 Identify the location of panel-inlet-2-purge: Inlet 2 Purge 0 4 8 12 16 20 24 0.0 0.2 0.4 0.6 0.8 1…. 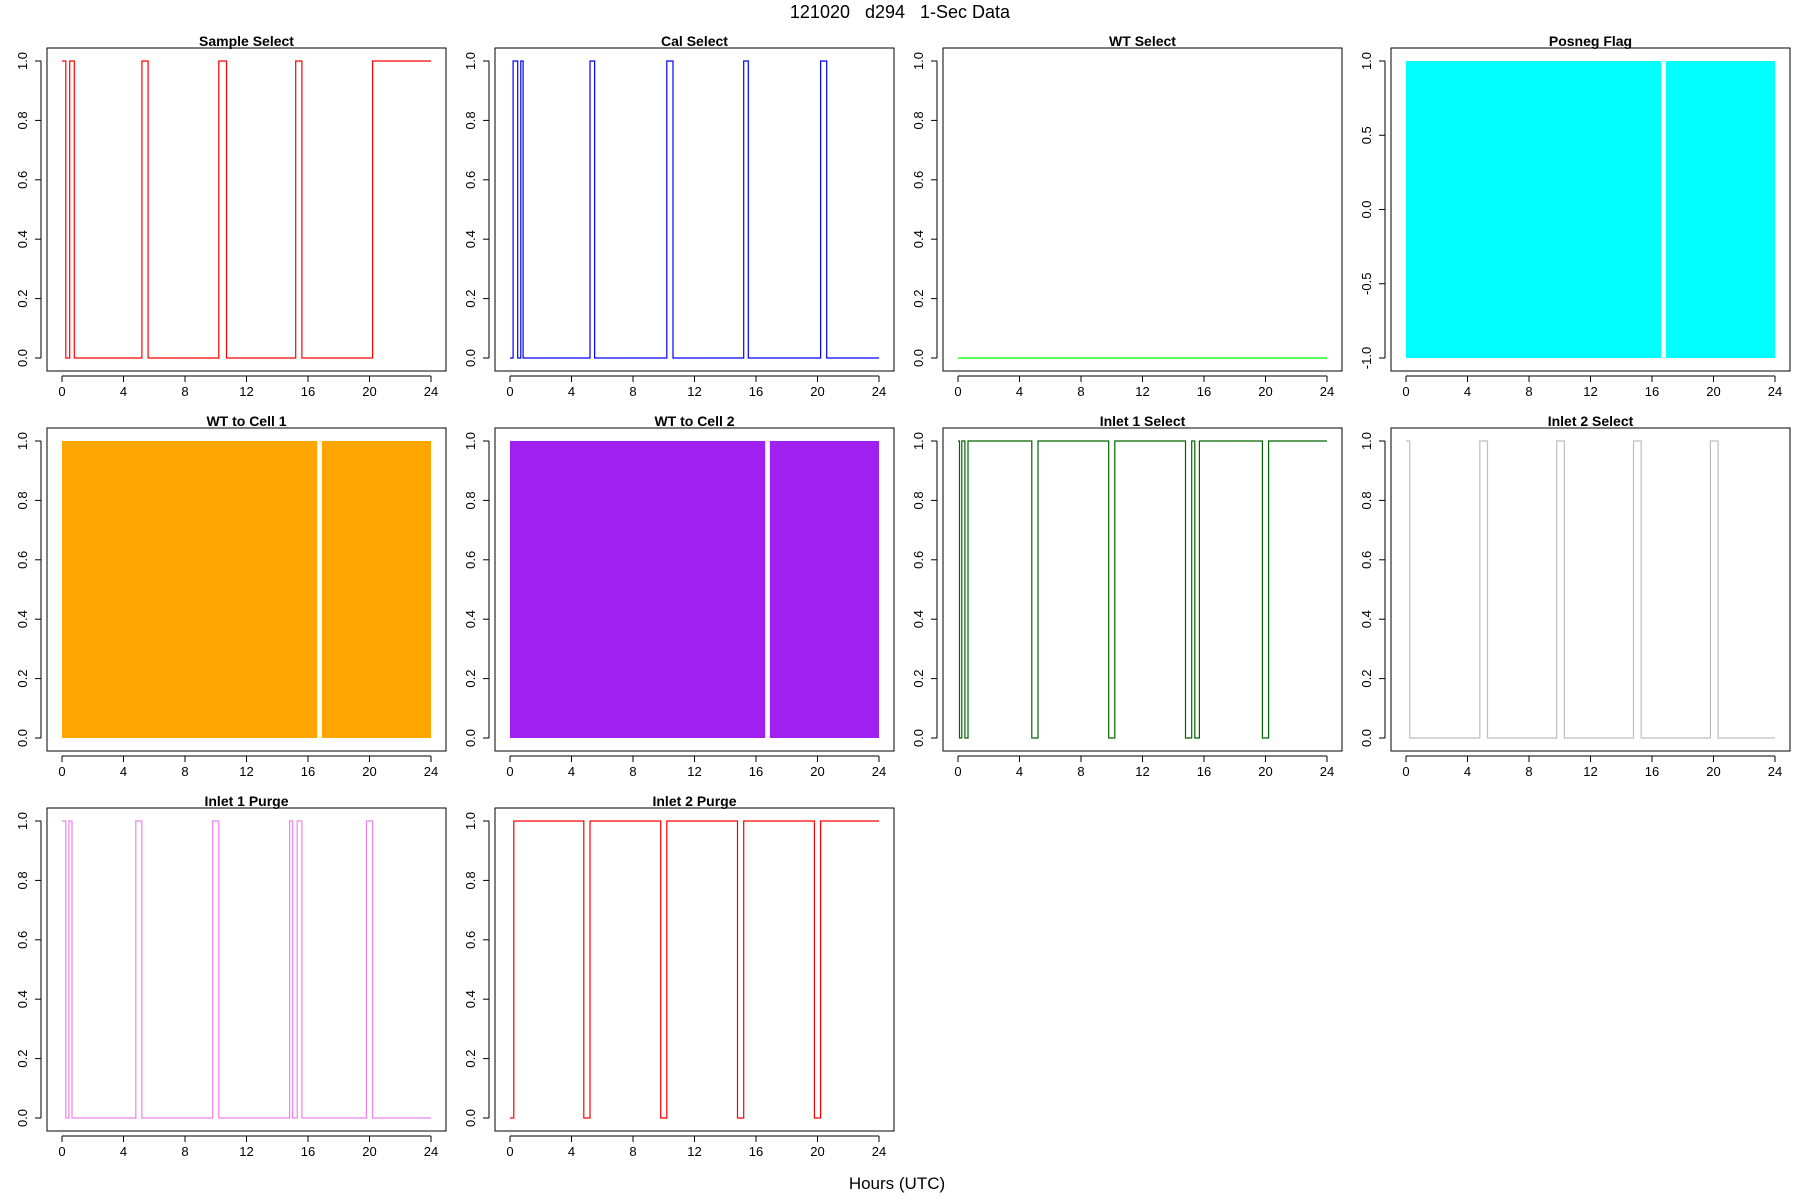
(679, 976).